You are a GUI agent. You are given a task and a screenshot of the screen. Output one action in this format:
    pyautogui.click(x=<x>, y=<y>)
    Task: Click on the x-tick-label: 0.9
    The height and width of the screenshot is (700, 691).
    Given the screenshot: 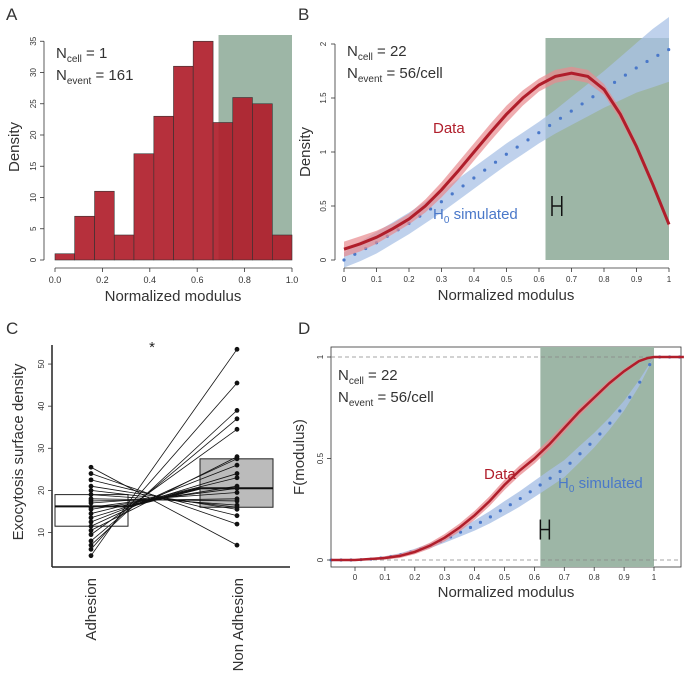 What is the action you would take?
    pyautogui.click(x=637, y=279)
    